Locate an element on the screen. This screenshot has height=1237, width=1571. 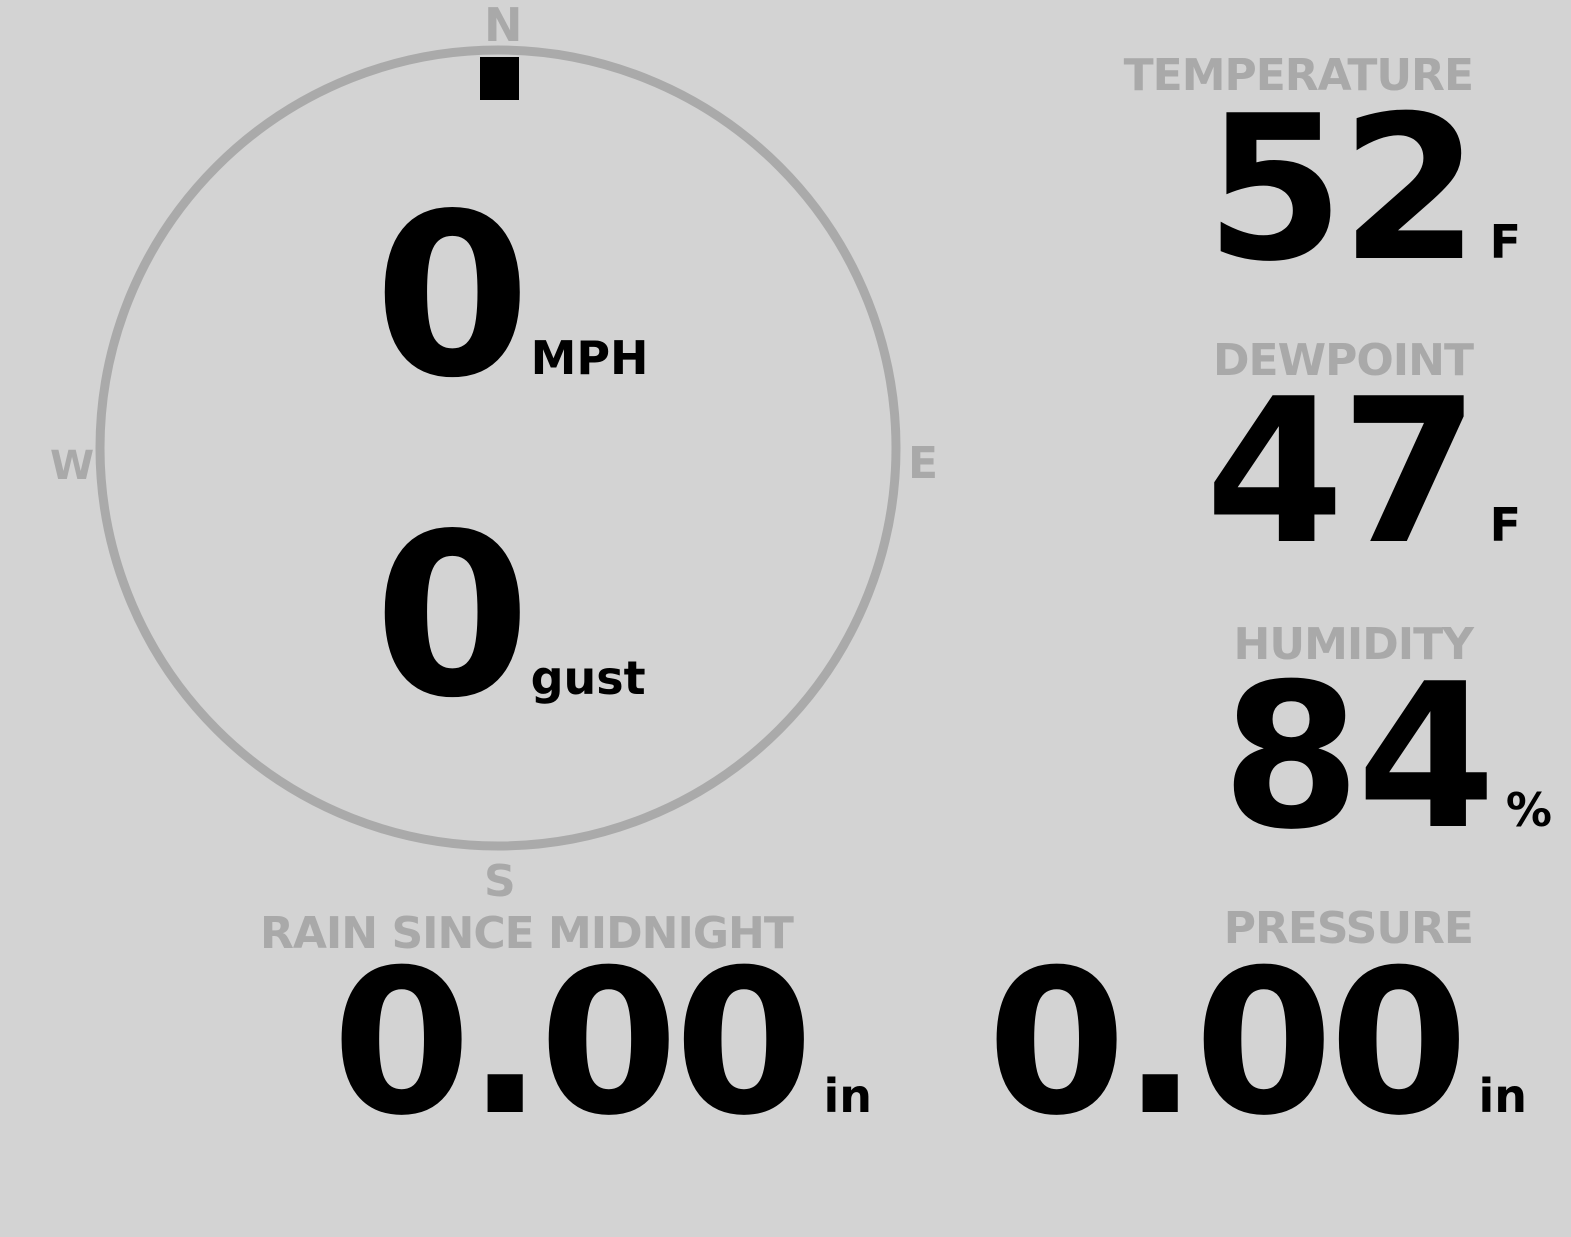
humidity-label: HUMIDITY is located at coordinates (1353, 644).